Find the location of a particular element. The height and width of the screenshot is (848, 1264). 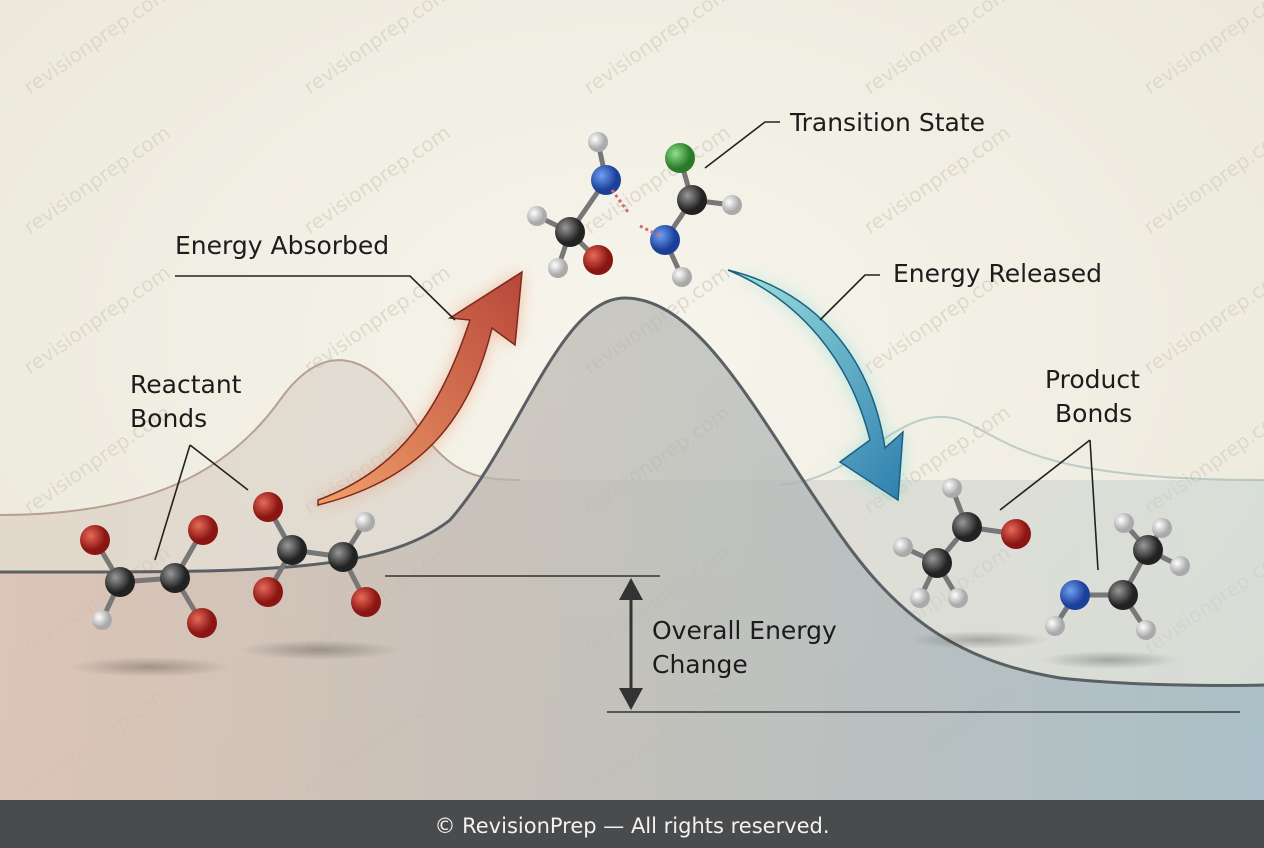

label: Change is located at coordinates (700, 664).